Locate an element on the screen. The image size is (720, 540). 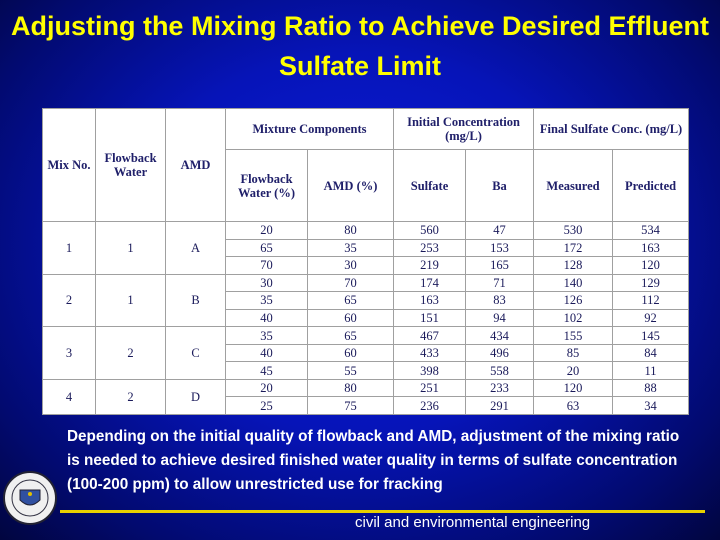
value-cell: 25 is located at coordinates (266, 405).